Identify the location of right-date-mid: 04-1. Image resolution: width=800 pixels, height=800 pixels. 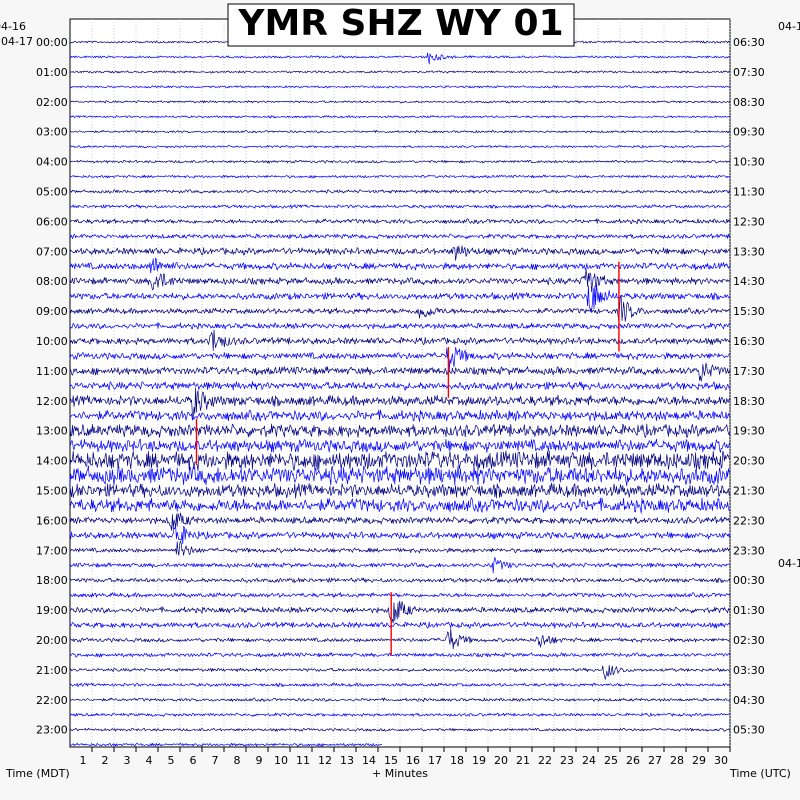
(789, 563).